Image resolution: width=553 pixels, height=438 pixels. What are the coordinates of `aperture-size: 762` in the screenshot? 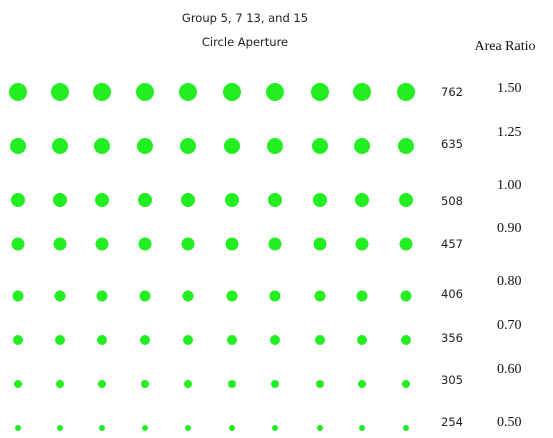 It's located at (452, 92).